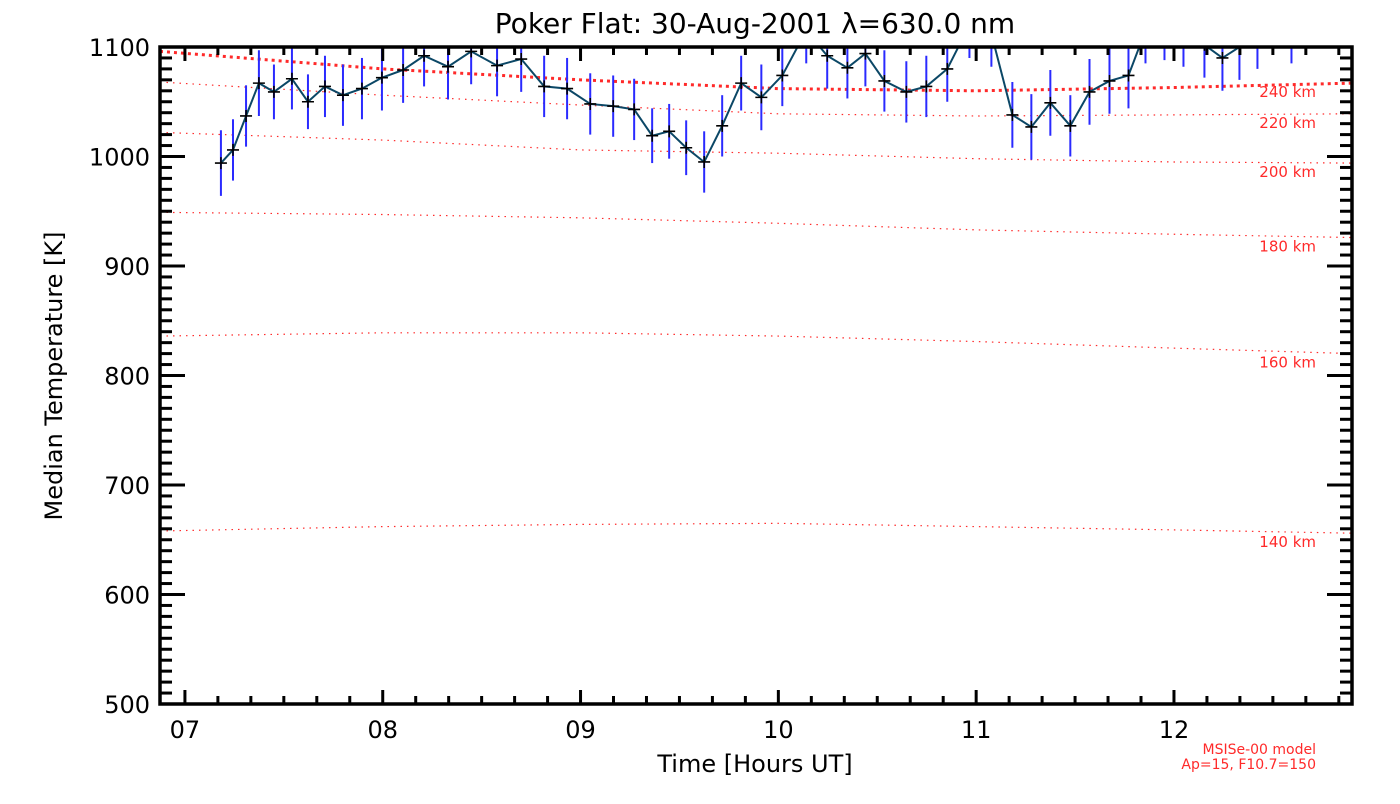 The width and height of the screenshot is (1400, 804). I want to click on y-tick-label: 900, so click(127, 267).